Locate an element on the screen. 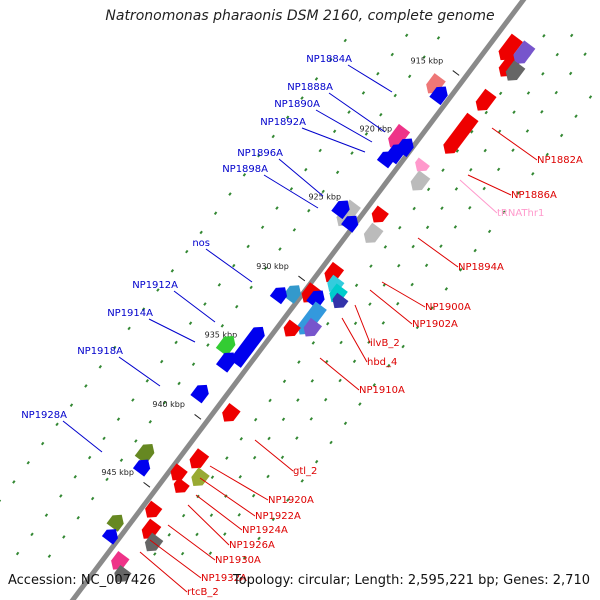  reverse-gene-label: NP1920A is located at coordinates (291, 500).